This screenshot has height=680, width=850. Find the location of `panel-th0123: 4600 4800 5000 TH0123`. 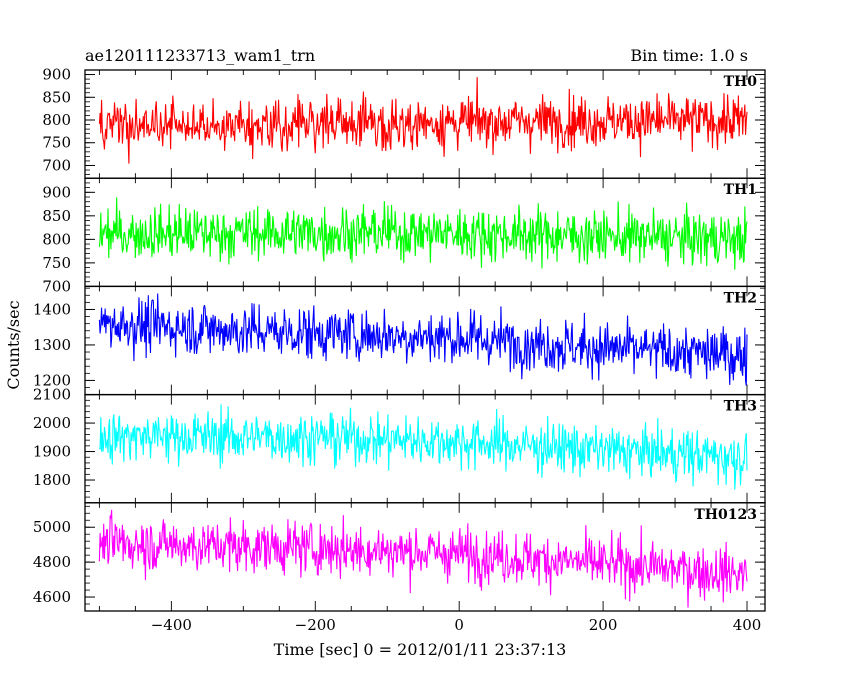

panel-th0123: 4600 4800 5000 TH0123 is located at coordinates (399, 557).